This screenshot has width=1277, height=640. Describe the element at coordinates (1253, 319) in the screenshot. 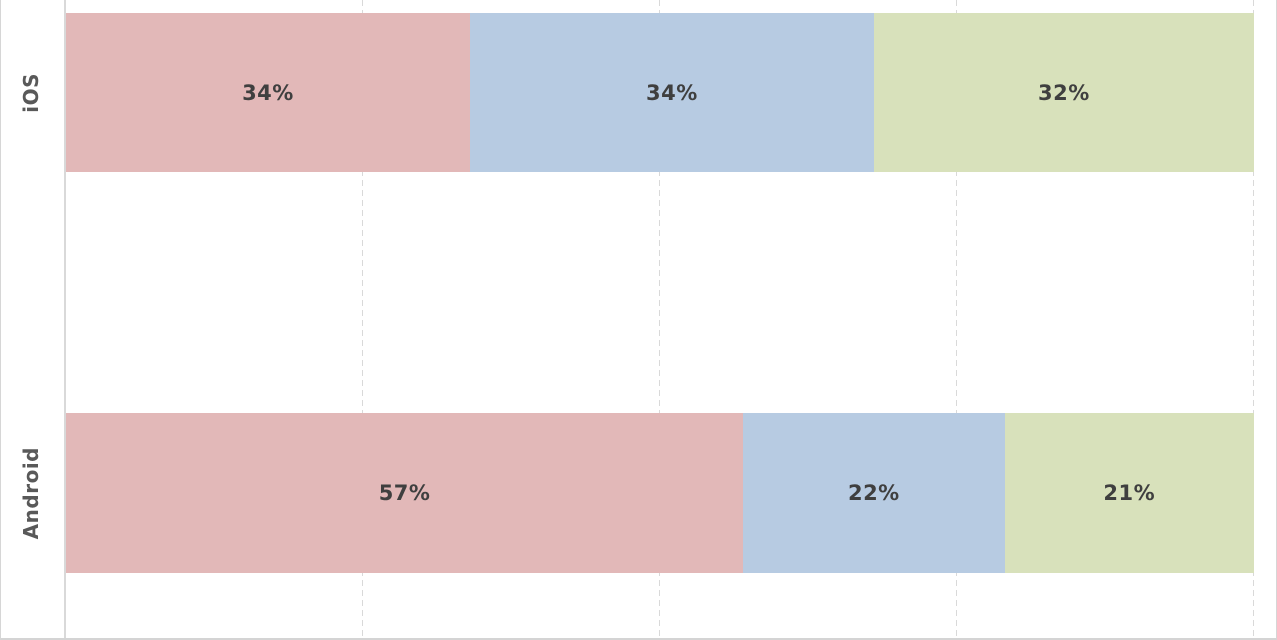

I see `gridline-100pct` at that location.